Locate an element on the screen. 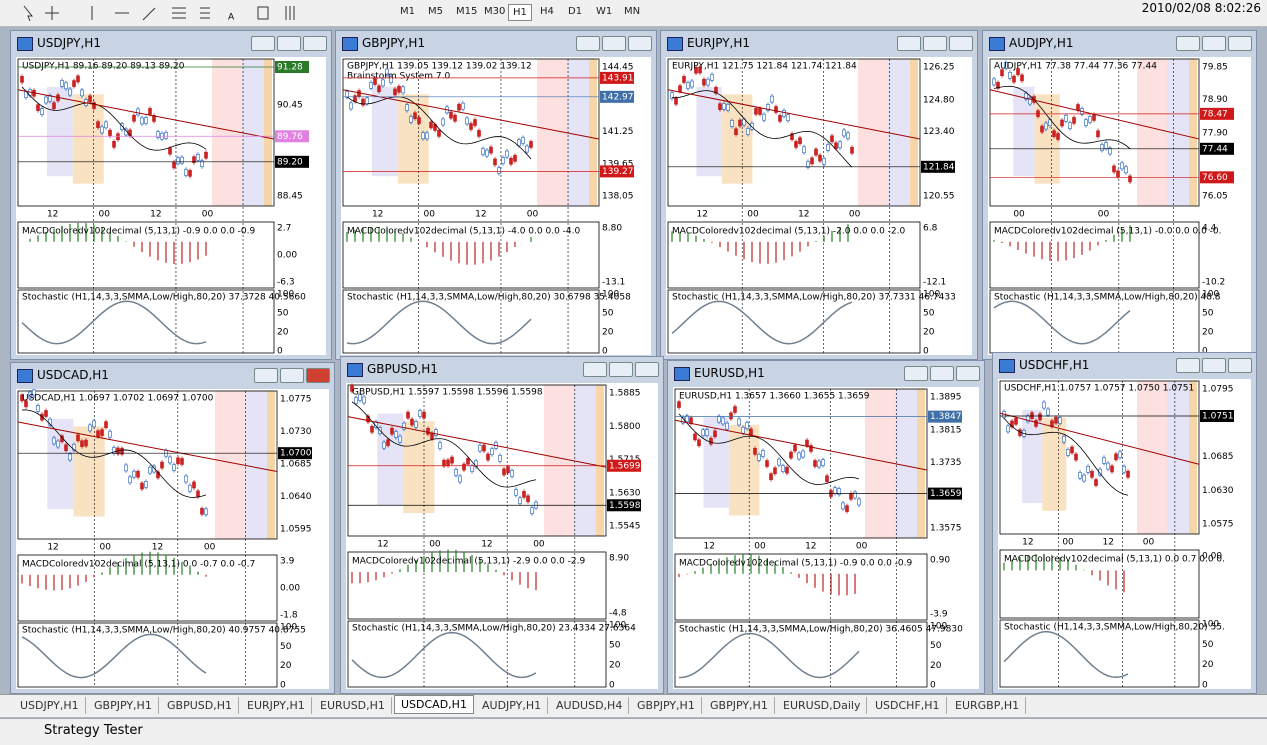 The height and width of the screenshot is (745, 1267). trend-line is located at coordinates (146, 114).